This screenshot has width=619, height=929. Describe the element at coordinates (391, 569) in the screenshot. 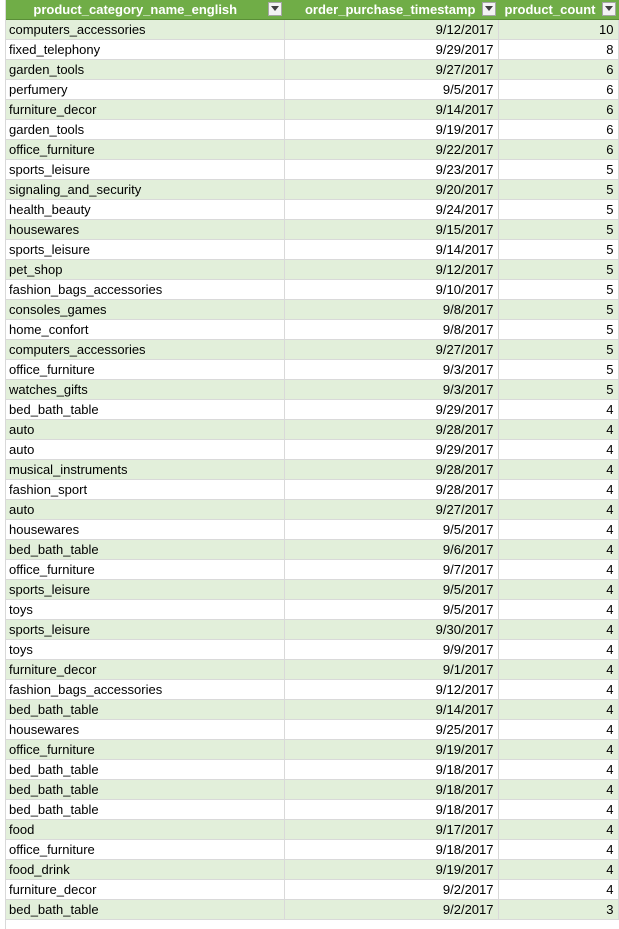

I see `cell-timestamp: 9/7/2017` at that location.